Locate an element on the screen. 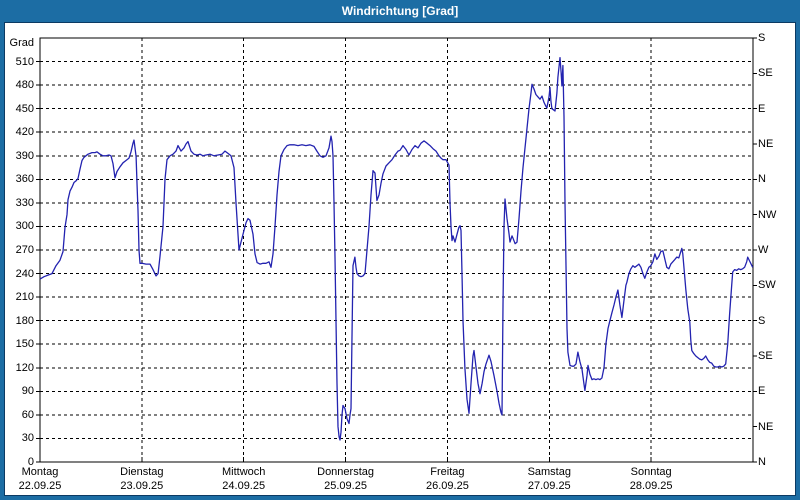  day-date-label: 27.09.25 is located at coordinates (549, 486).